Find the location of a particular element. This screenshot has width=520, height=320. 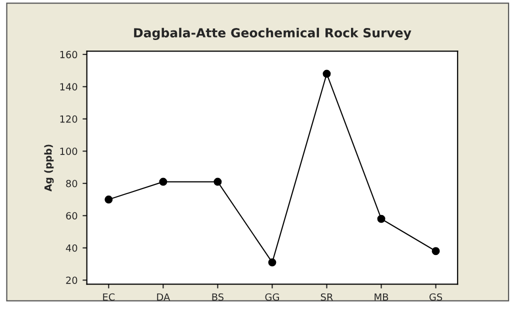

x-tick-label: DA is located at coordinates (163, 297).